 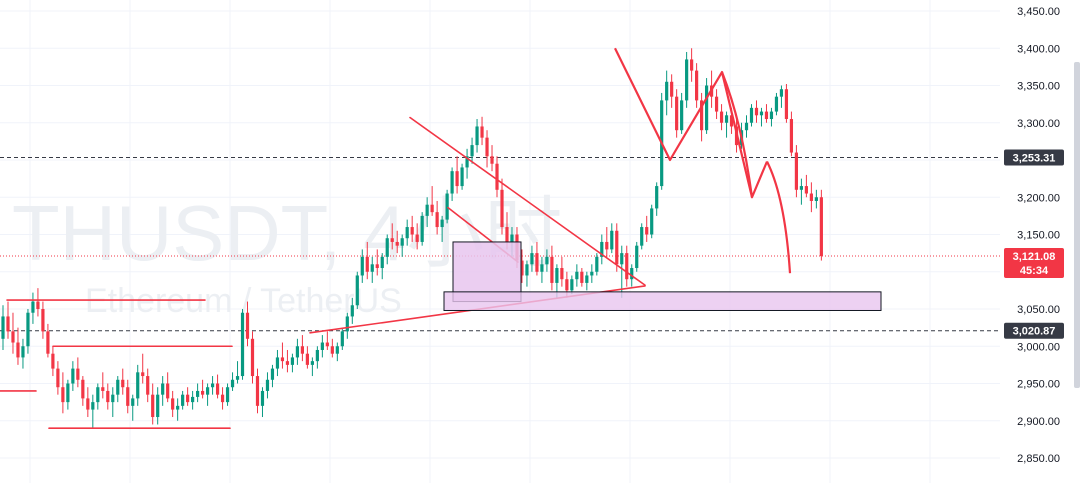 What do you see at coordinates (1038, 87) in the screenshot?
I see `price-tick-label: 3,350.00` at bounding box center [1038, 87].